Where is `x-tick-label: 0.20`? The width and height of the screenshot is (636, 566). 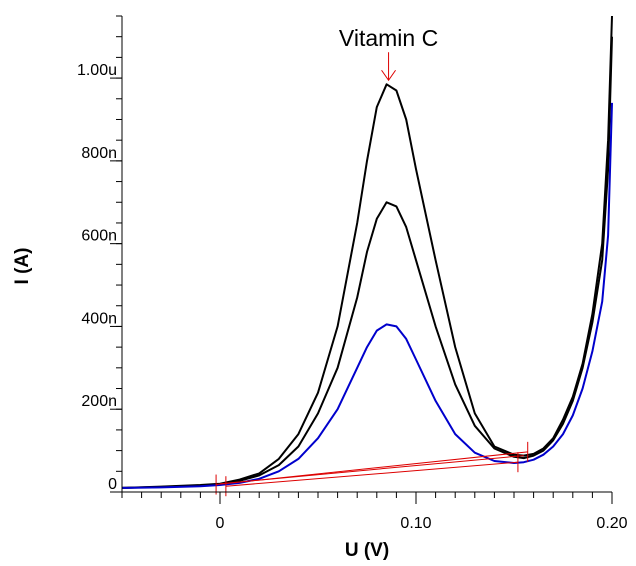
x-tick-label: 0.20 is located at coordinates (611, 523).